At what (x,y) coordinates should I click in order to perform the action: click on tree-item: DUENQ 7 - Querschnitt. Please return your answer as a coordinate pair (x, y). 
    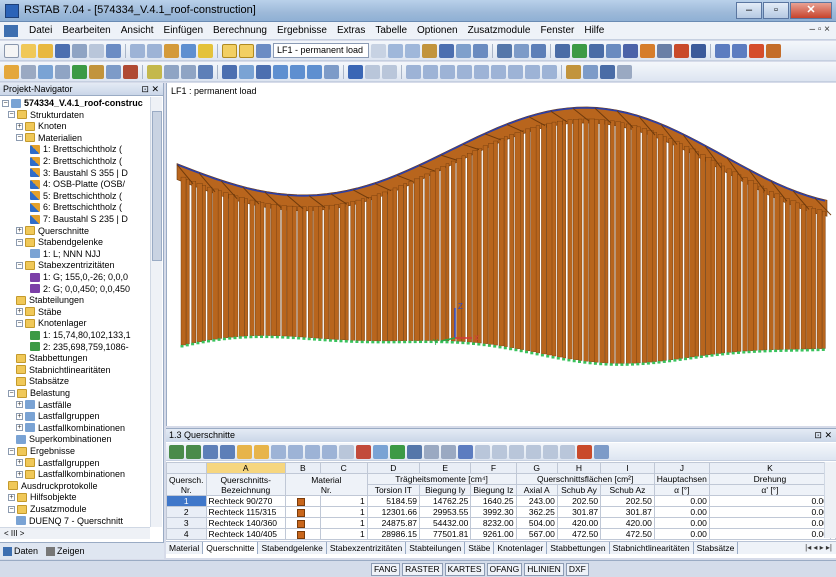
    Looking at the image, I should click on (69, 521).